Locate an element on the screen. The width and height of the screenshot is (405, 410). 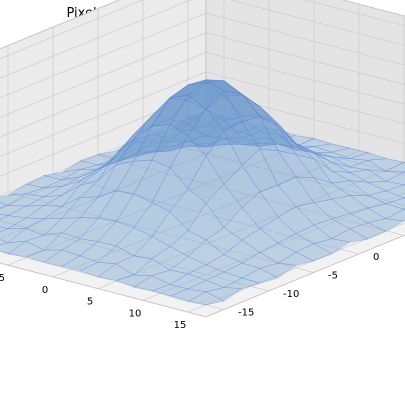
x-tick-label: 0 is located at coordinates (45, 290).